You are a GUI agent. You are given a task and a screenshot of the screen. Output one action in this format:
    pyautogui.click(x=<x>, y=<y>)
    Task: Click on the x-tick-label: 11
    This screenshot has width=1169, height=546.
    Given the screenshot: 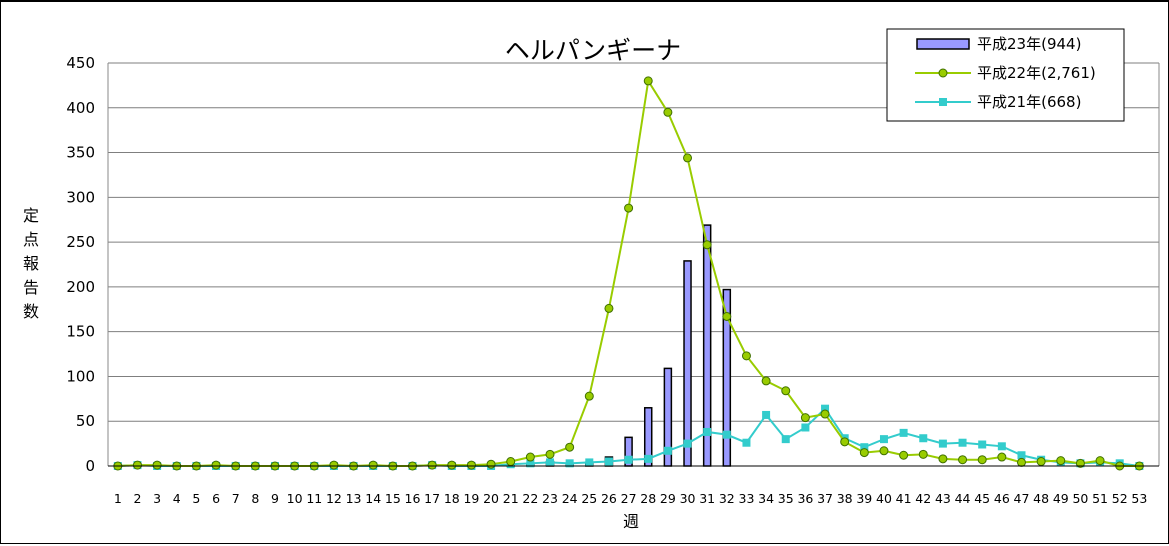 What is the action you would take?
    pyautogui.click(x=314, y=498)
    